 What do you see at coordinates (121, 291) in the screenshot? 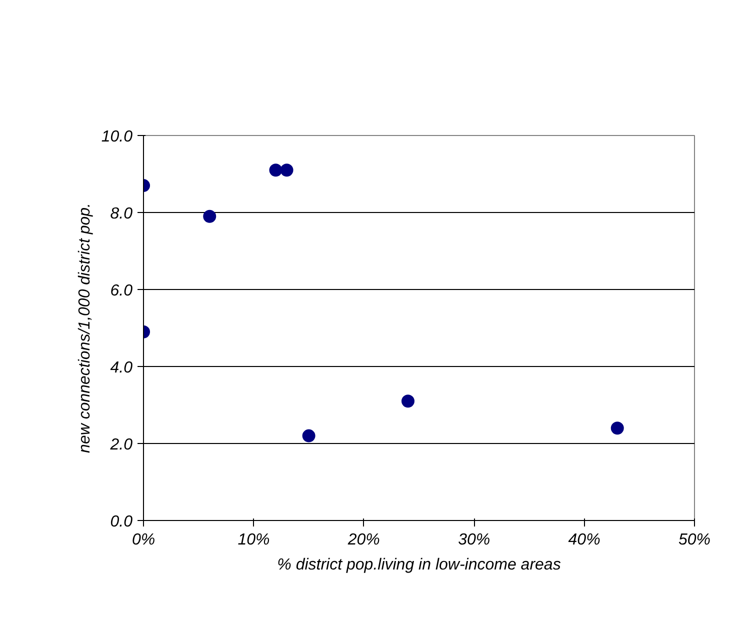
I see `y-tick-label: 6.0` at bounding box center [121, 291].